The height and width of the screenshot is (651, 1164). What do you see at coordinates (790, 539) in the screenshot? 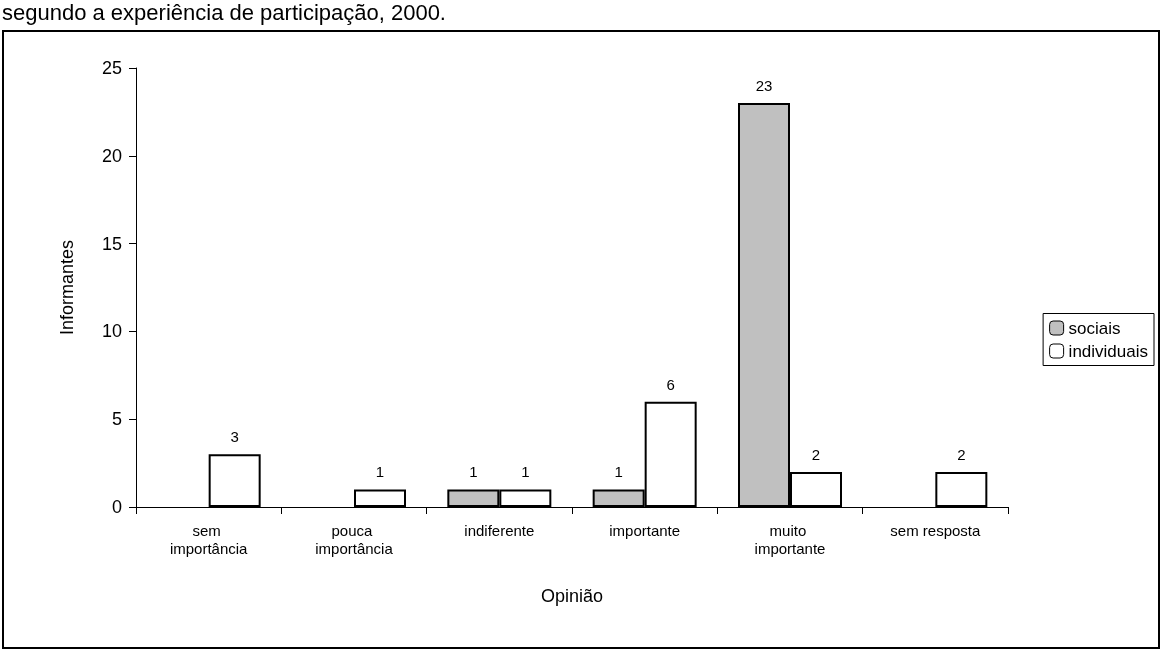
I see `x-tick-label: muito importante` at bounding box center [790, 539].